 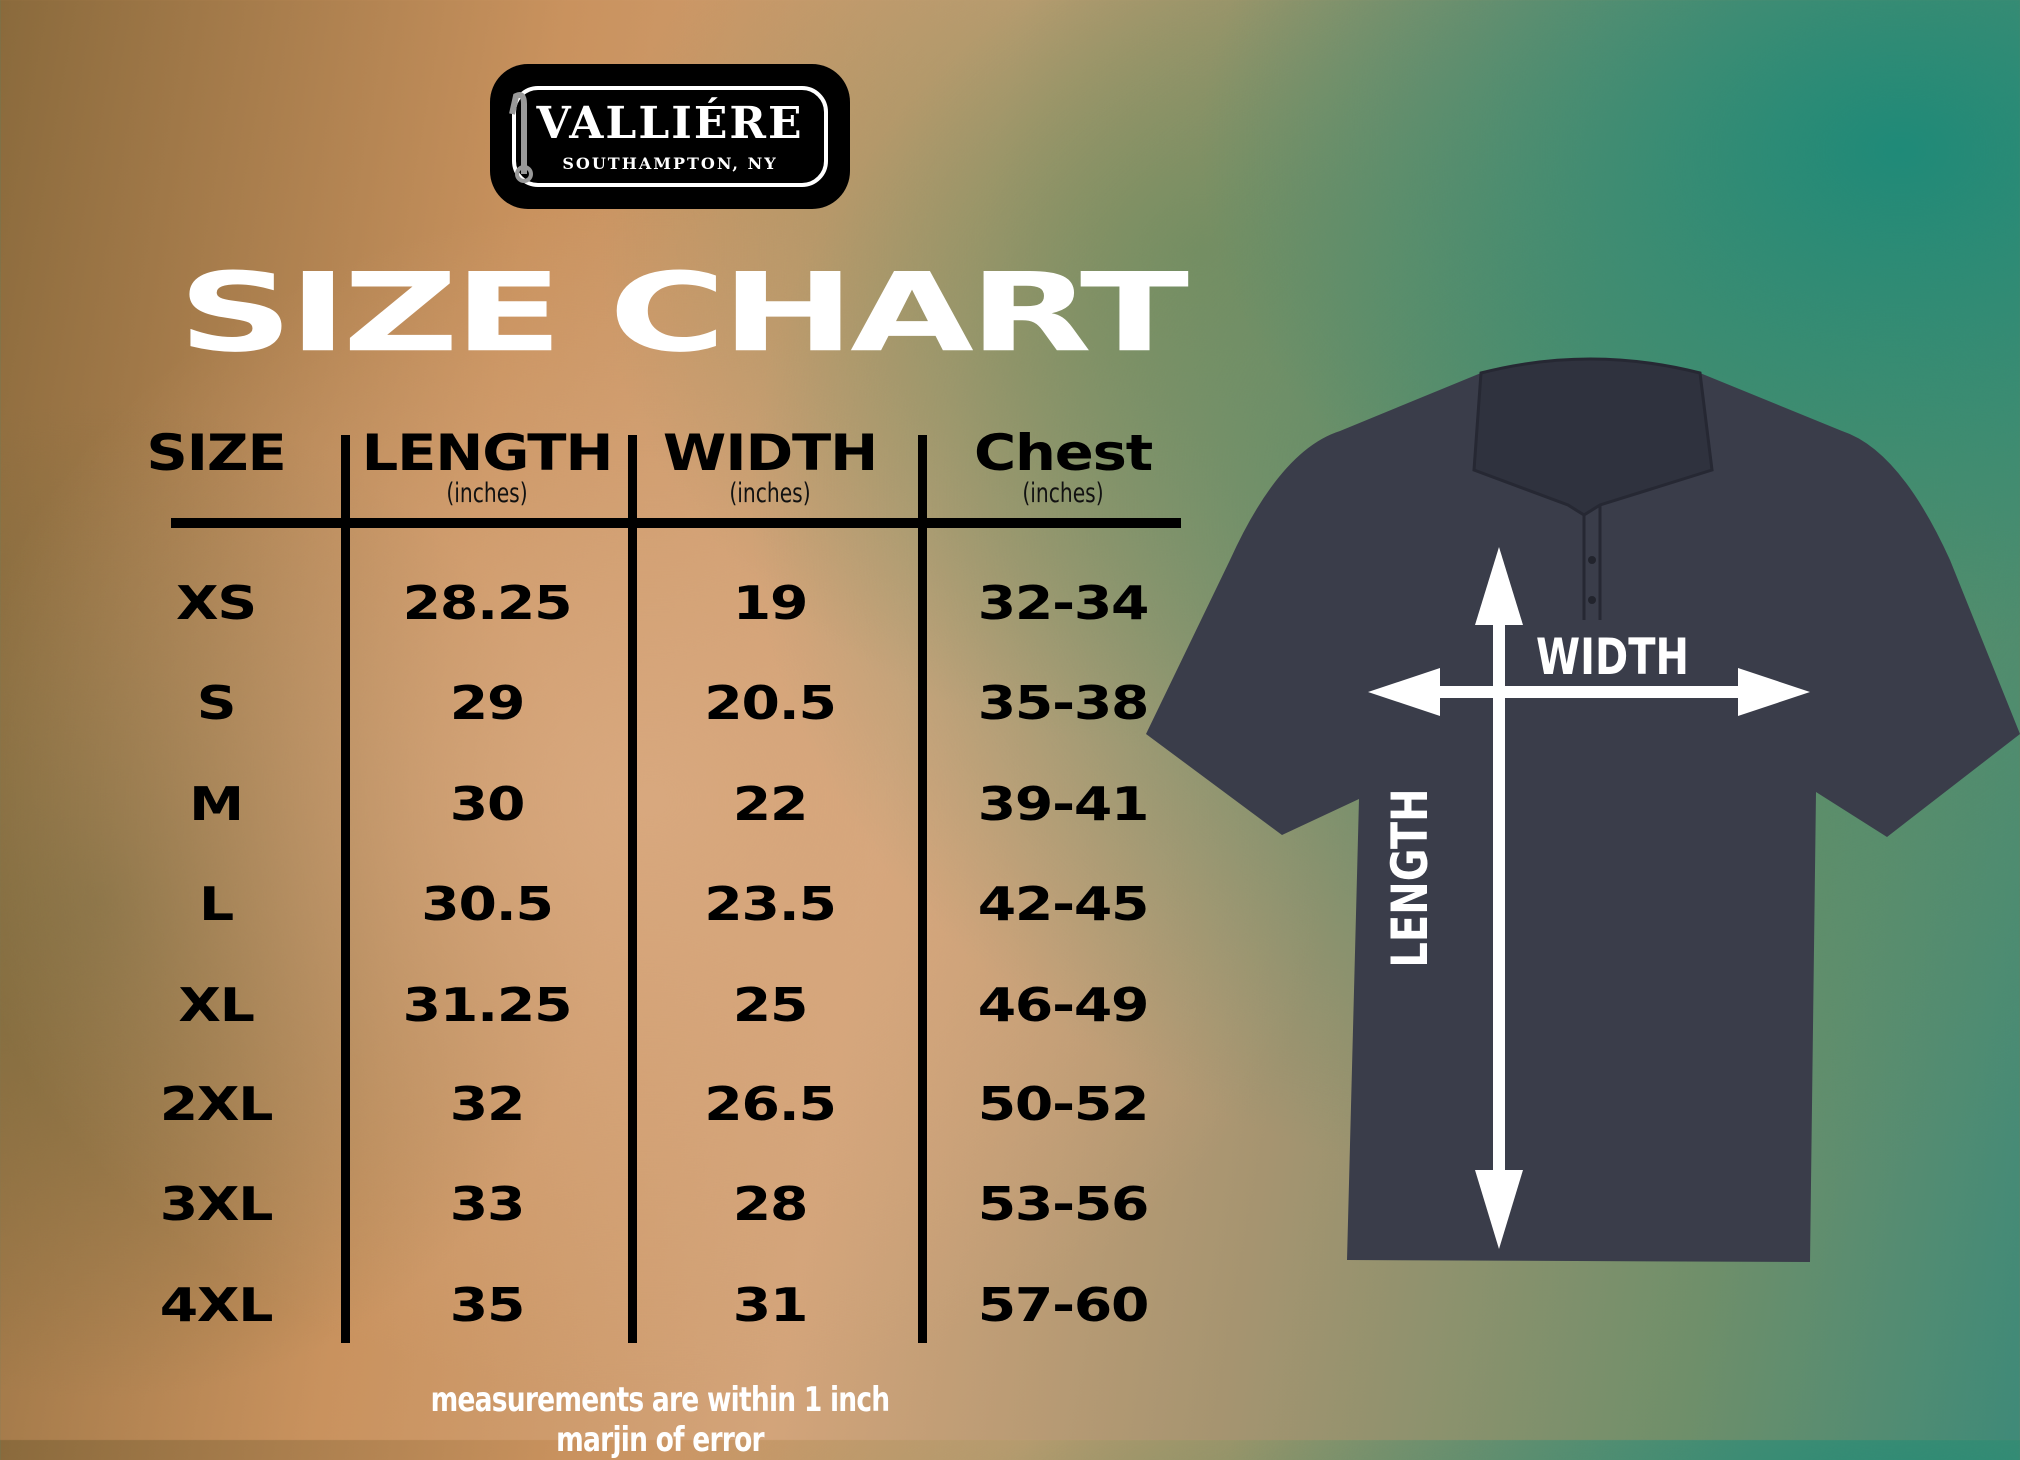 I want to click on table-cell: 23.5, so click(x=770, y=904).